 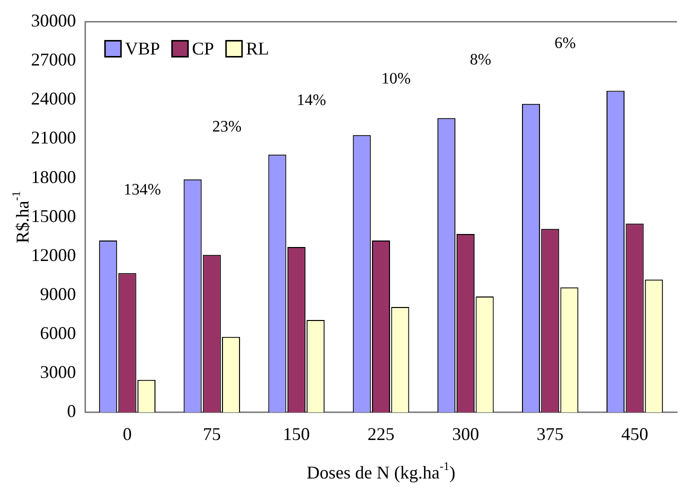 What do you see at coordinates (550, 434) in the screenshot?
I see `x-tick-label: 375` at bounding box center [550, 434].